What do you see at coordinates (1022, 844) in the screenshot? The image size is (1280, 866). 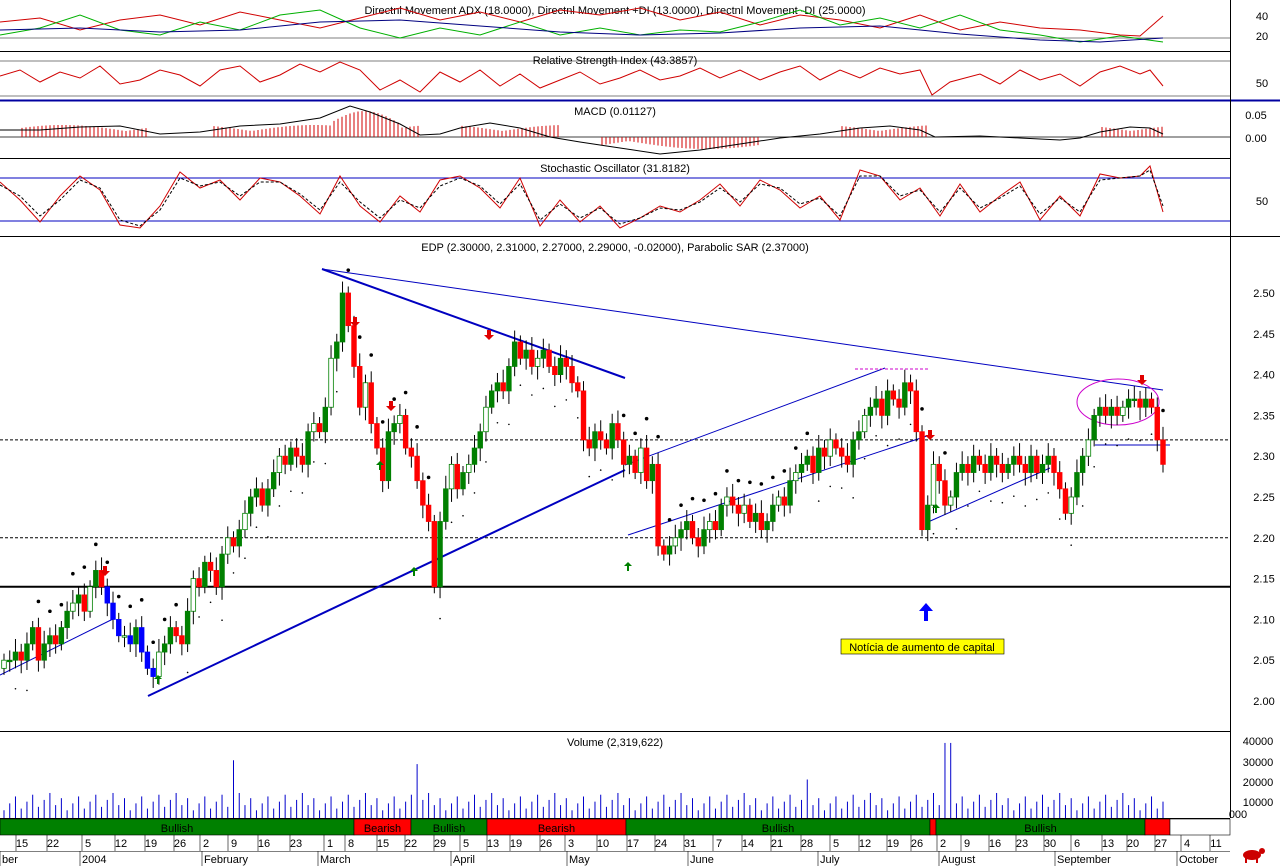 I see `day-label: 23` at bounding box center [1022, 844].